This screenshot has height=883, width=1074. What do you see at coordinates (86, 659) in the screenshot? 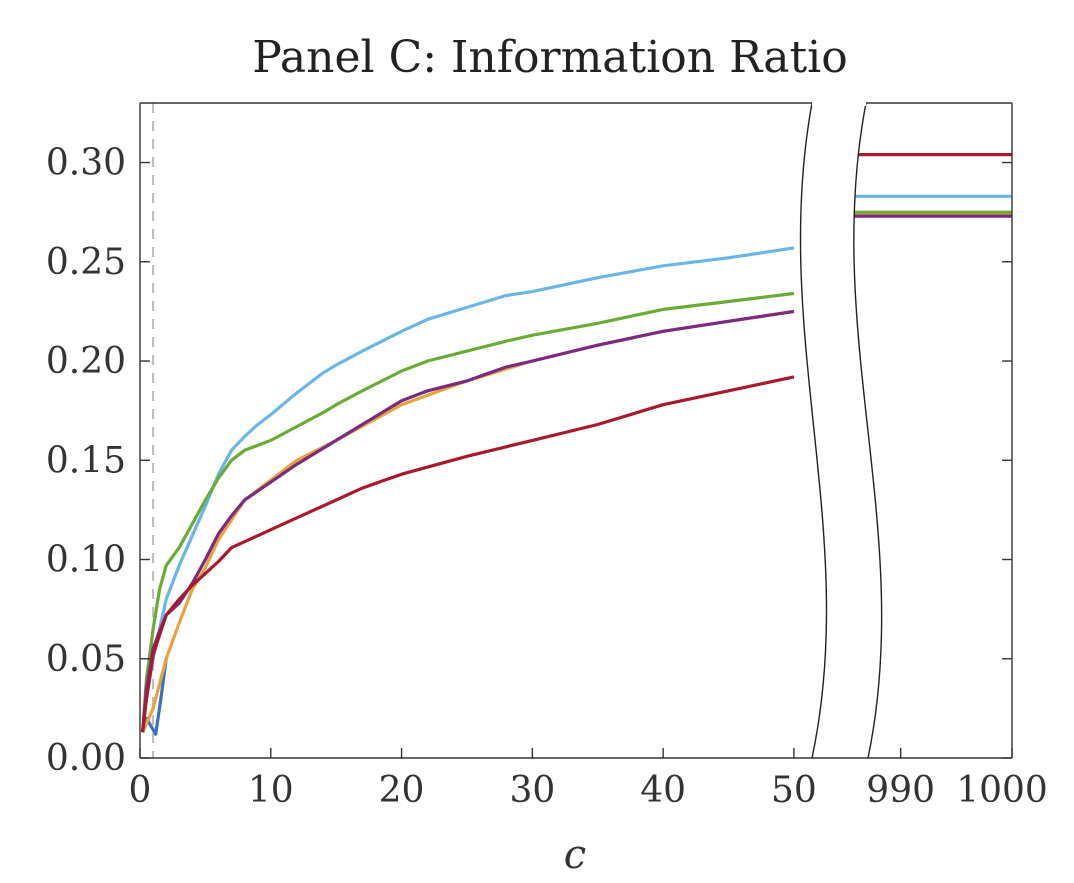
I see `y-tick-label: 0.05` at bounding box center [86, 659].